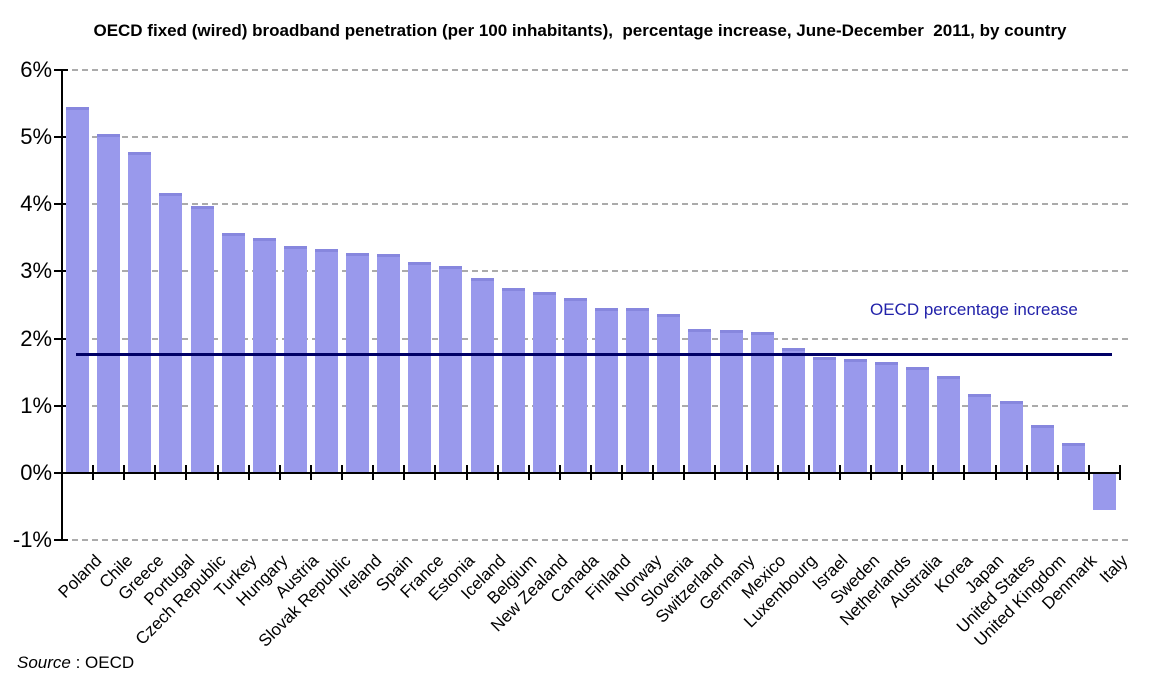 This screenshot has width=1160, height=692. Describe the element at coordinates (482, 375) in the screenshot. I see `bar-iceland` at that location.